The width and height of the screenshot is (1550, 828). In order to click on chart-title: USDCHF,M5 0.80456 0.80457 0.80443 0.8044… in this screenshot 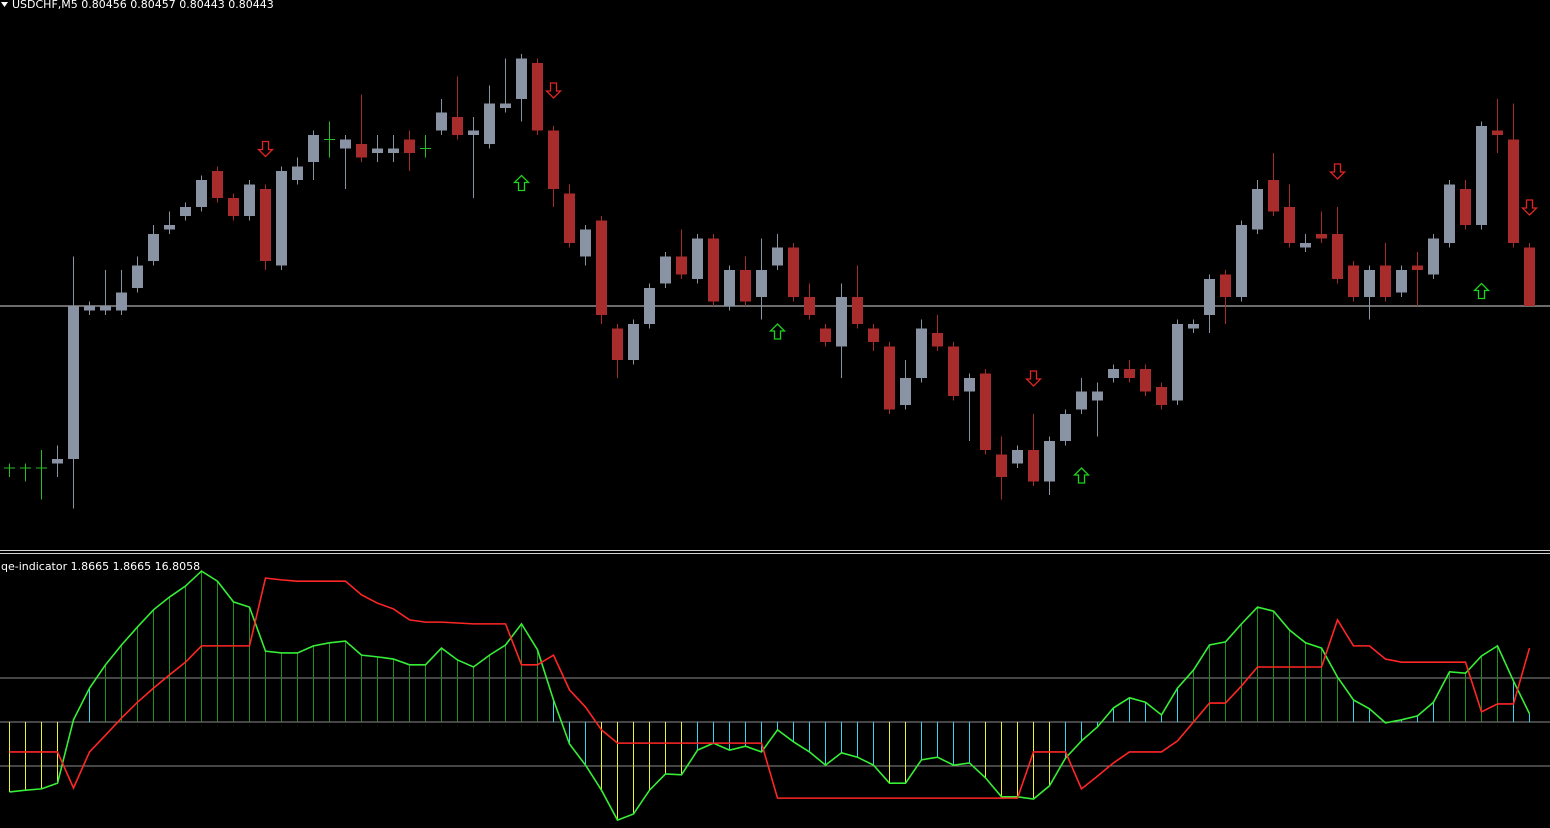, I will do `click(143, 5)`.